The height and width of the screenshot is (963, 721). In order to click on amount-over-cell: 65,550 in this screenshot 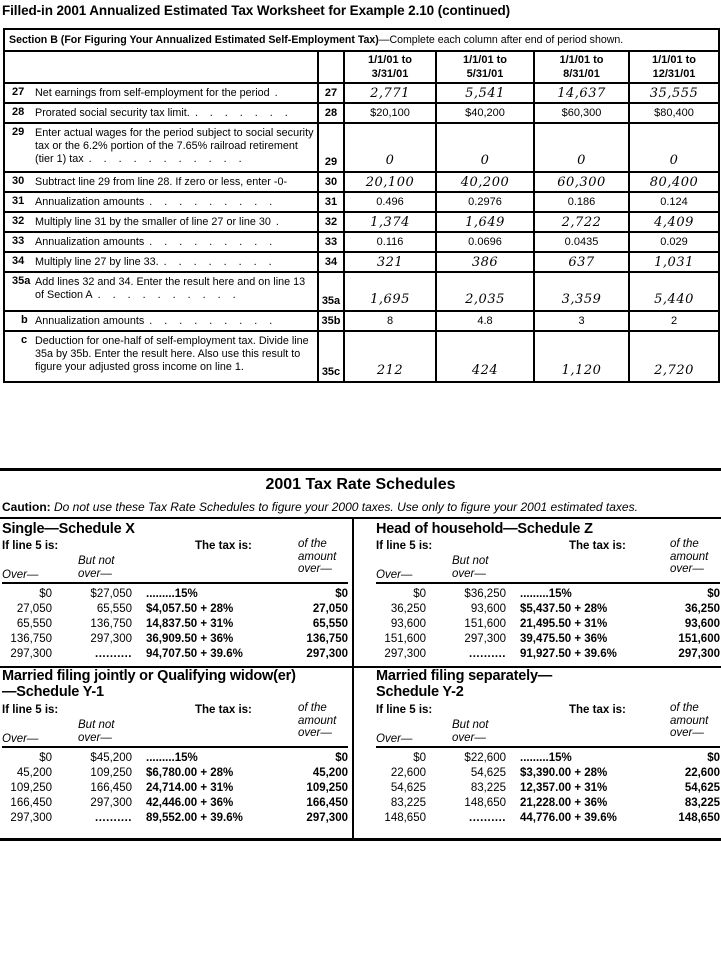, I will do `click(330, 623)`.